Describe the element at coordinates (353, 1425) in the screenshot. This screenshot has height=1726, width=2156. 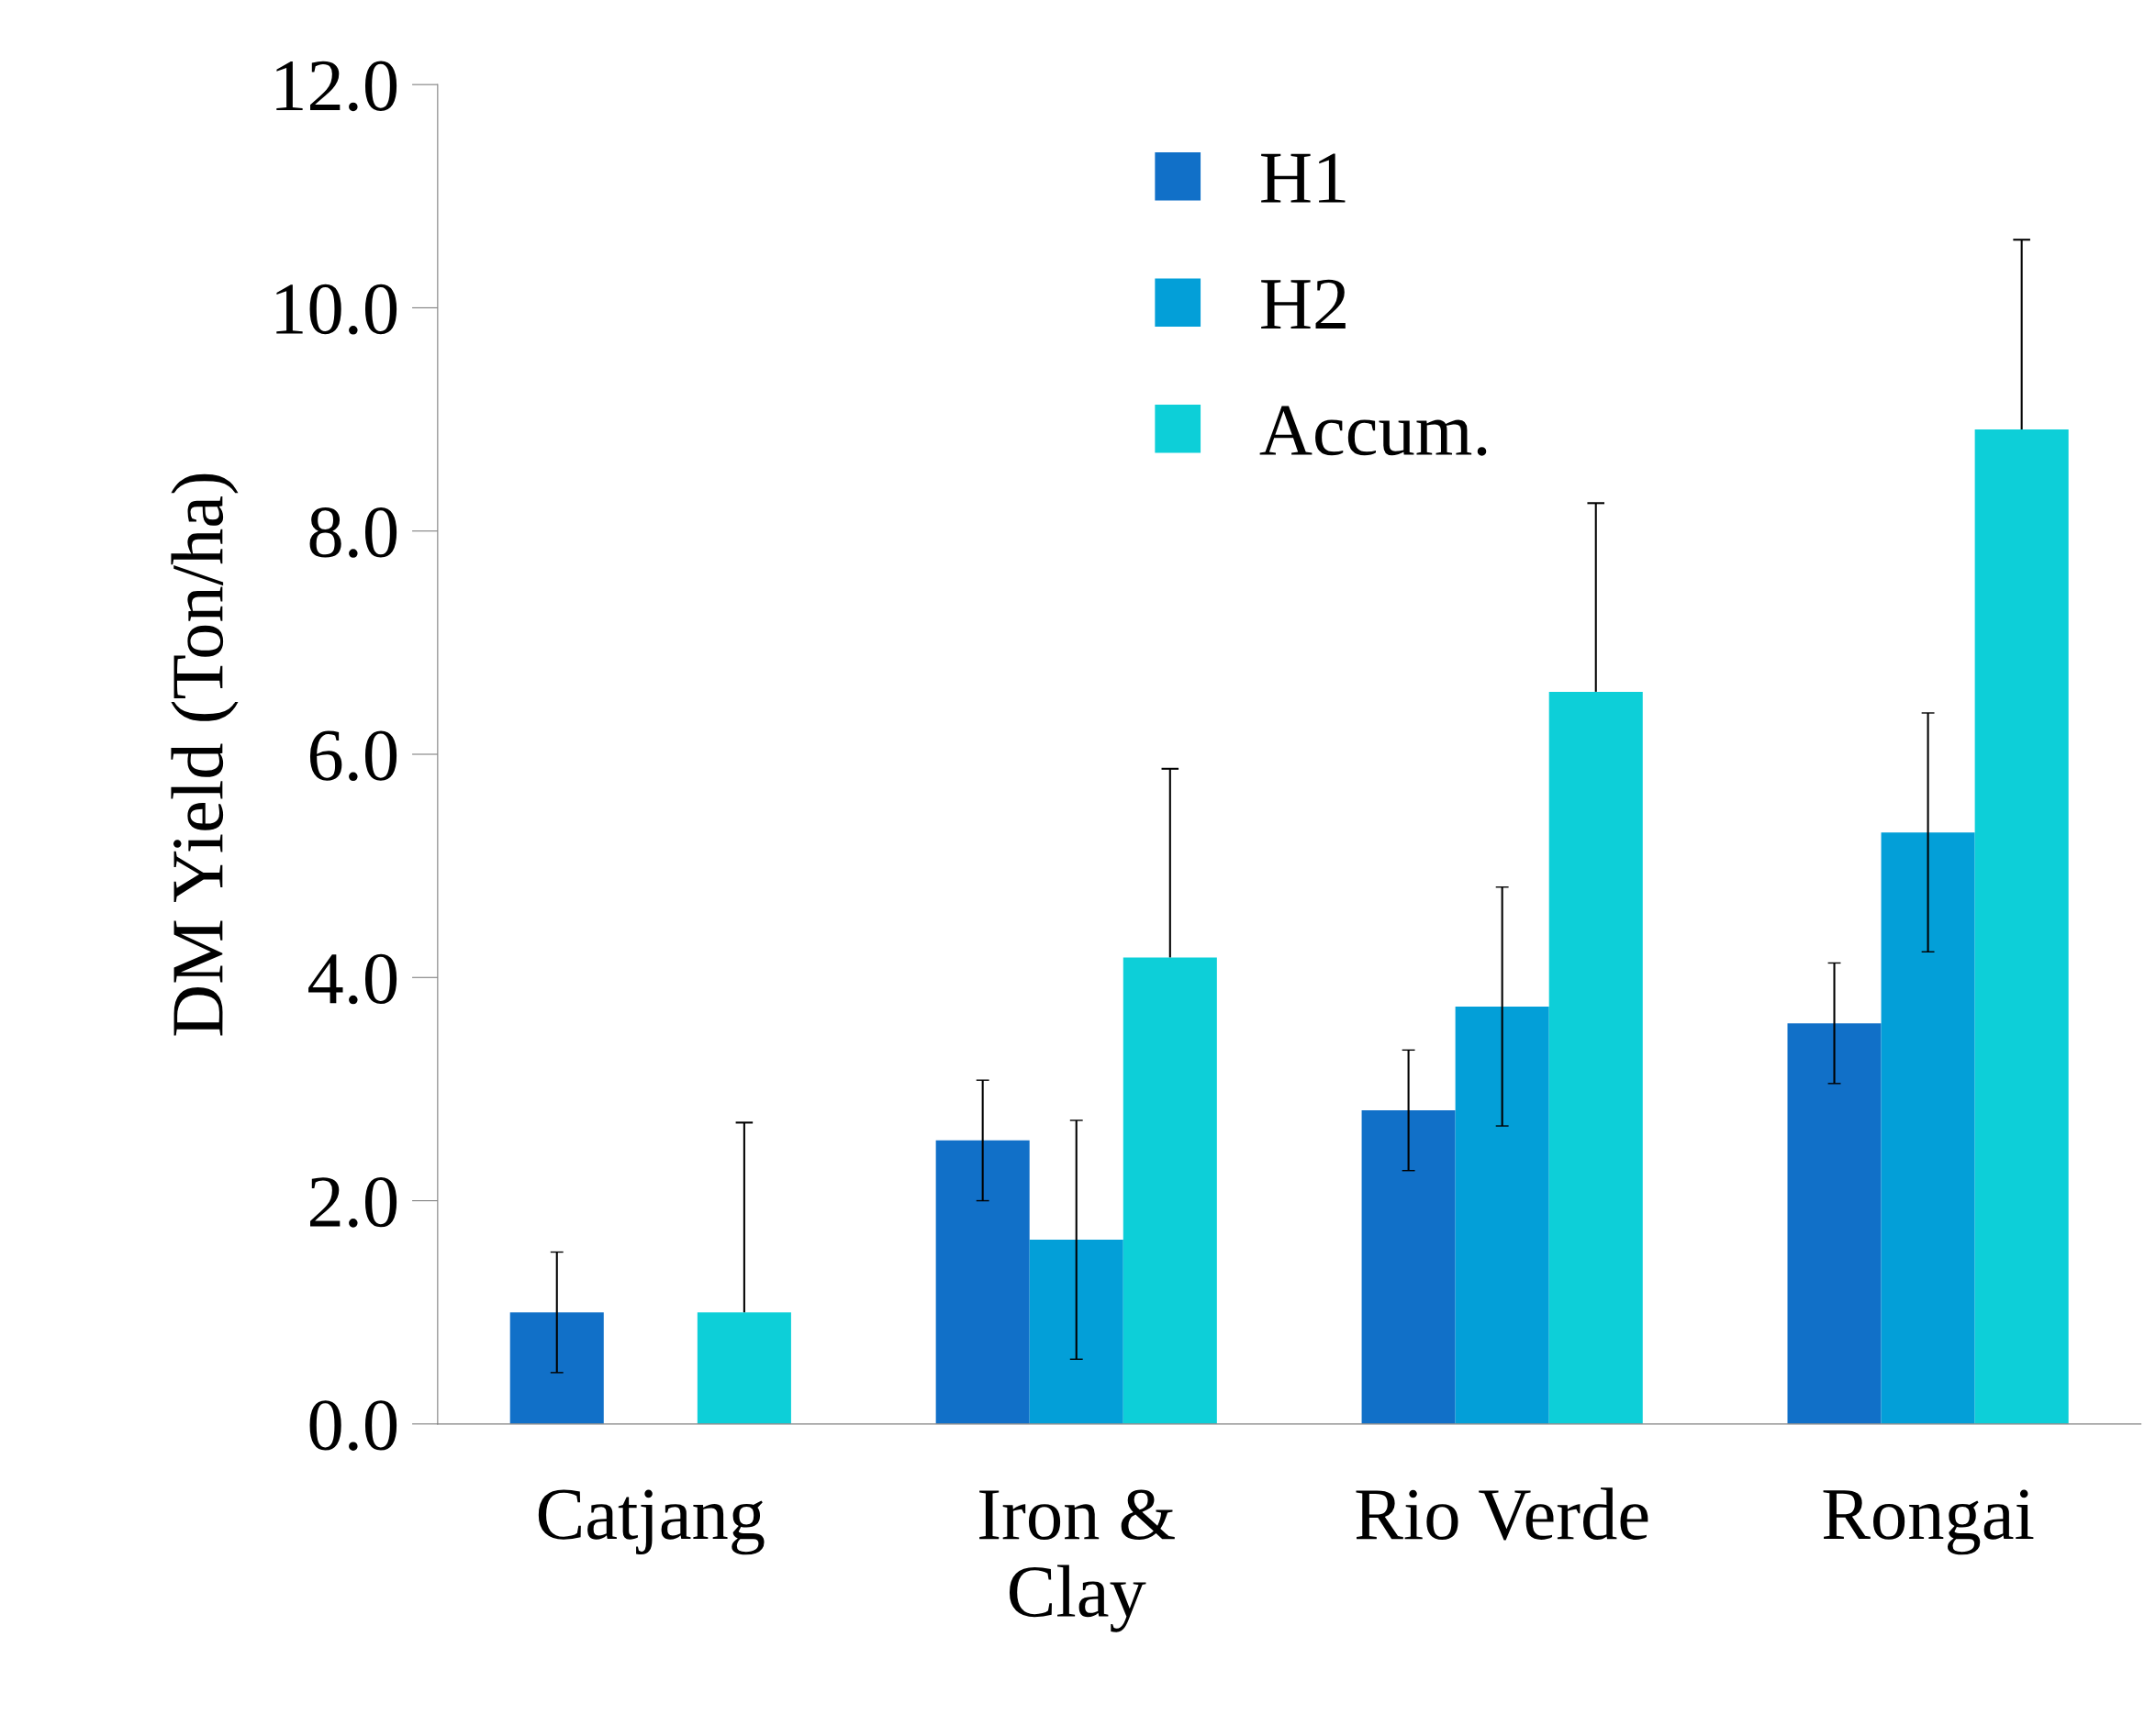
I see `y-tick-label: 0.0` at that location.